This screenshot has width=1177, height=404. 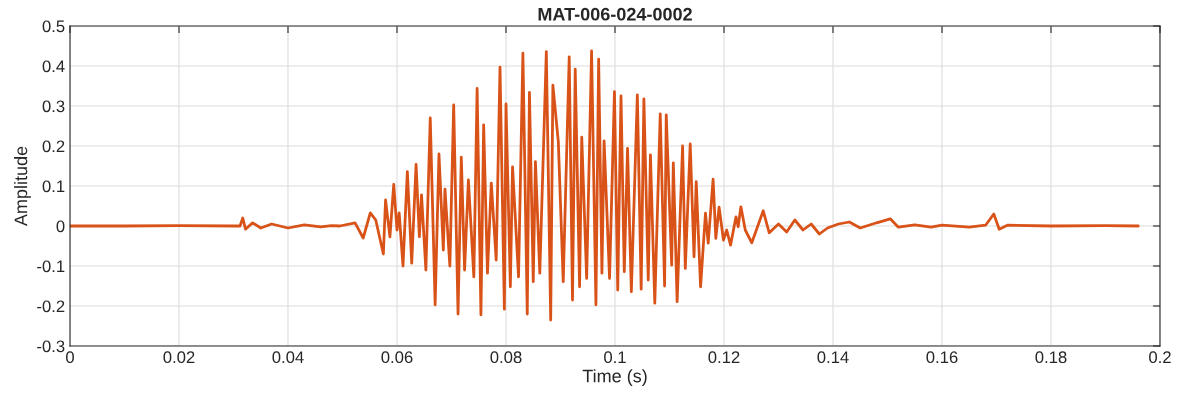 I want to click on x-tick-label: 0.08, so click(x=506, y=357).